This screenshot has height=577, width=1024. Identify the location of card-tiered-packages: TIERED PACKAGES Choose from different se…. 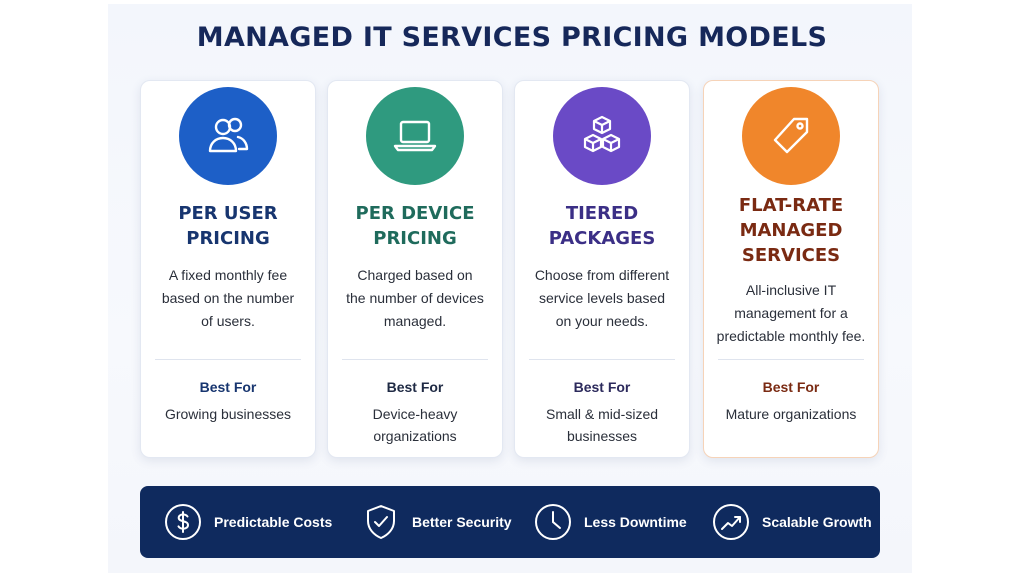
(602, 269).